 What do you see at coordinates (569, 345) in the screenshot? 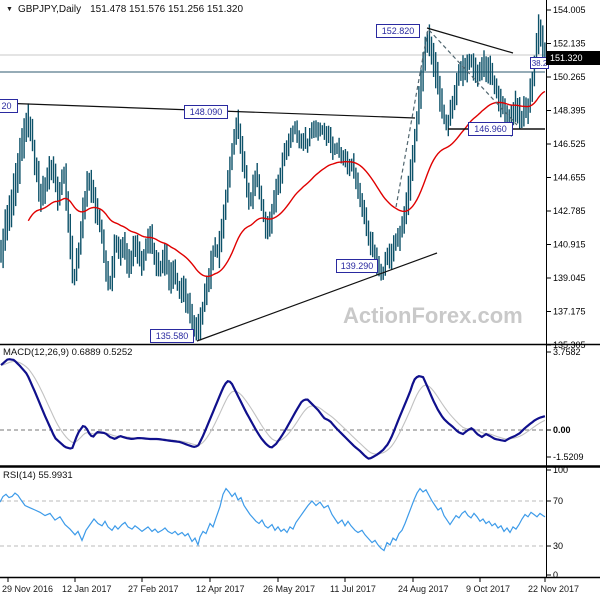
I see `axis-label: 135.305` at bounding box center [569, 345].